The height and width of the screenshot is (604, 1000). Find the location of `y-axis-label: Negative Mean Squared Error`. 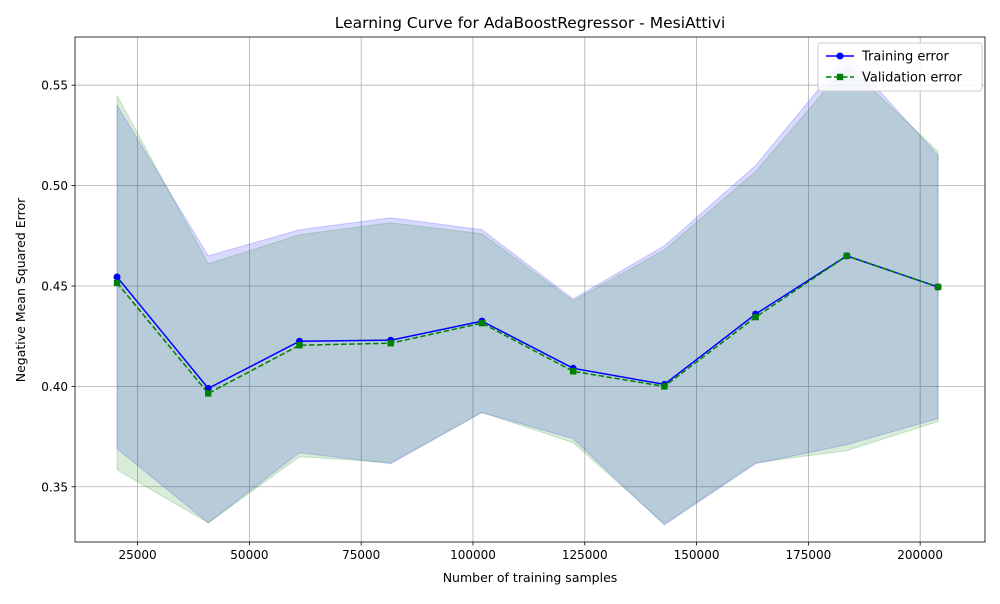

y-axis-label: Negative Mean Squared Error is located at coordinates (20, 289).